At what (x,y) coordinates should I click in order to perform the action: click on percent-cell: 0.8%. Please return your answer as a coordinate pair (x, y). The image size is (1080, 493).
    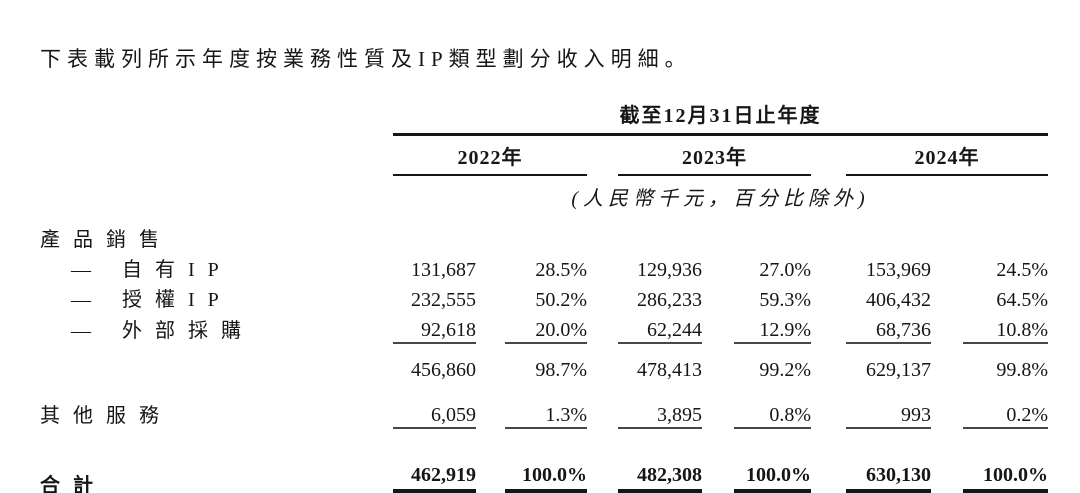
    Looking at the image, I should click on (772, 405).